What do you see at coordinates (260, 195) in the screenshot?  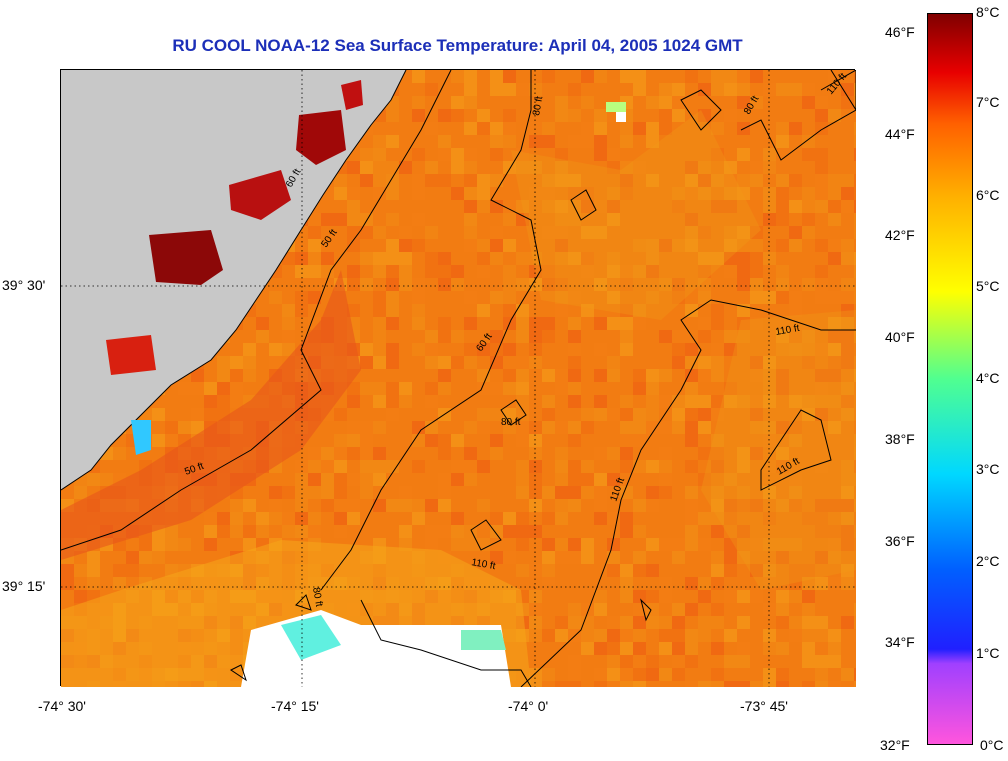 I see `warm-bay-patch` at bounding box center [260, 195].